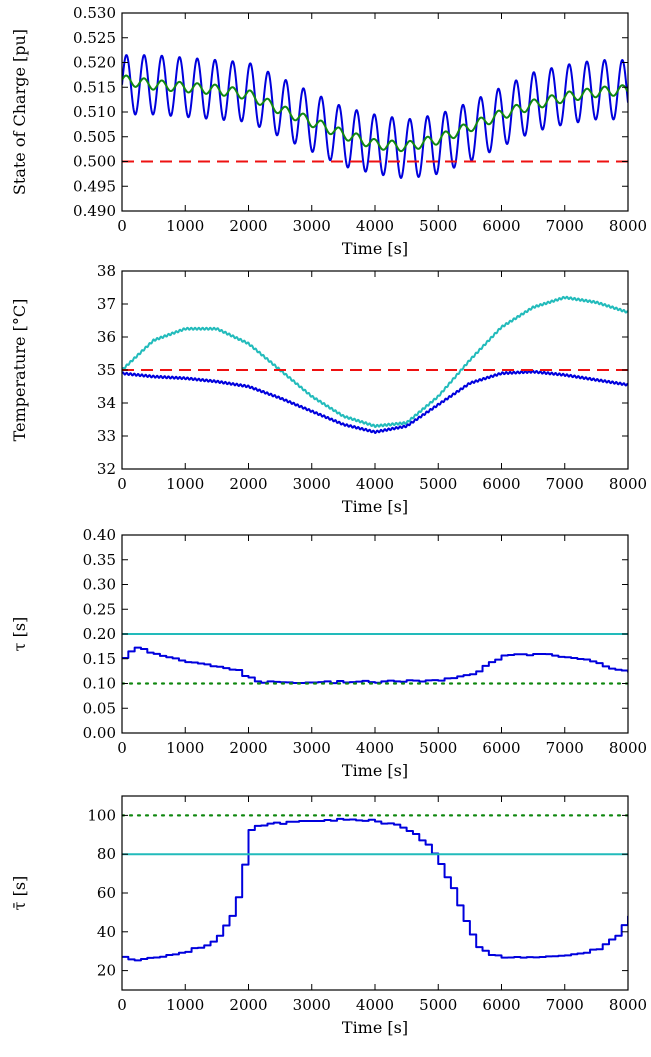  What do you see at coordinates (106, 403) in the screenshot?
I see `y-tick-label: 34` at bounding box center [106, 403].